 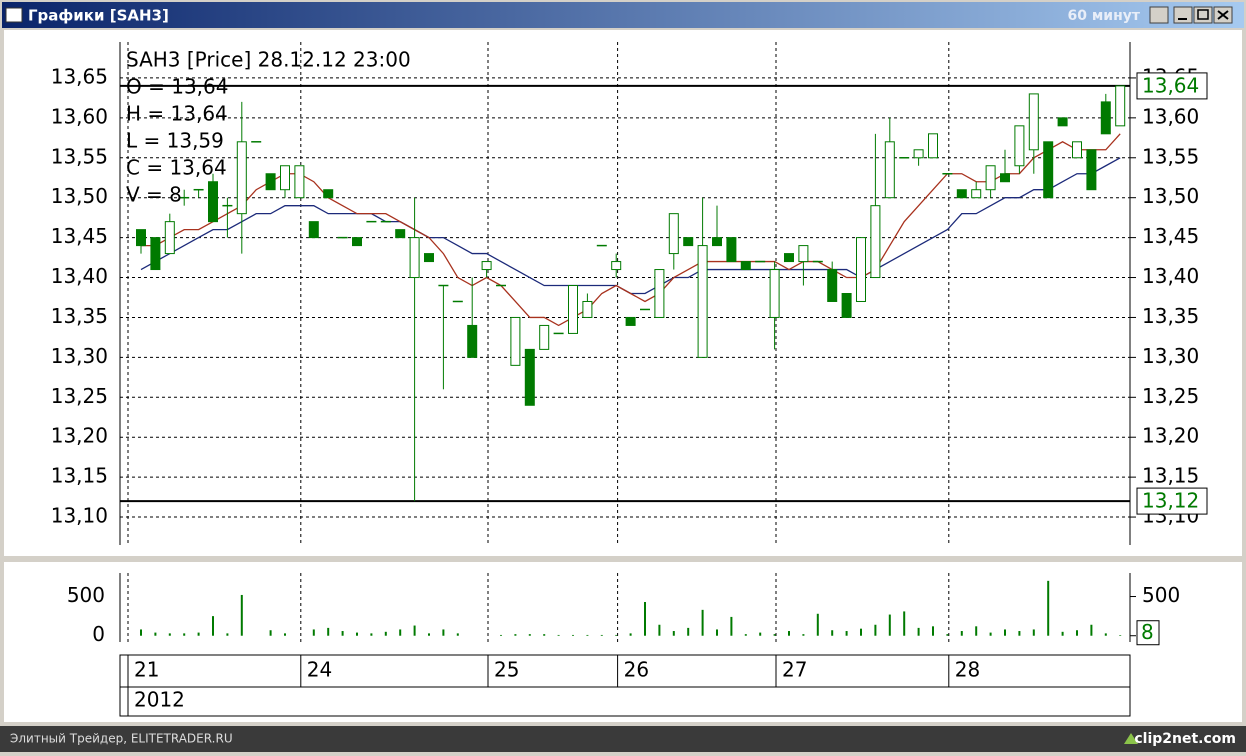 I want to click on volume-last-box, so click(x=1148, y=633).